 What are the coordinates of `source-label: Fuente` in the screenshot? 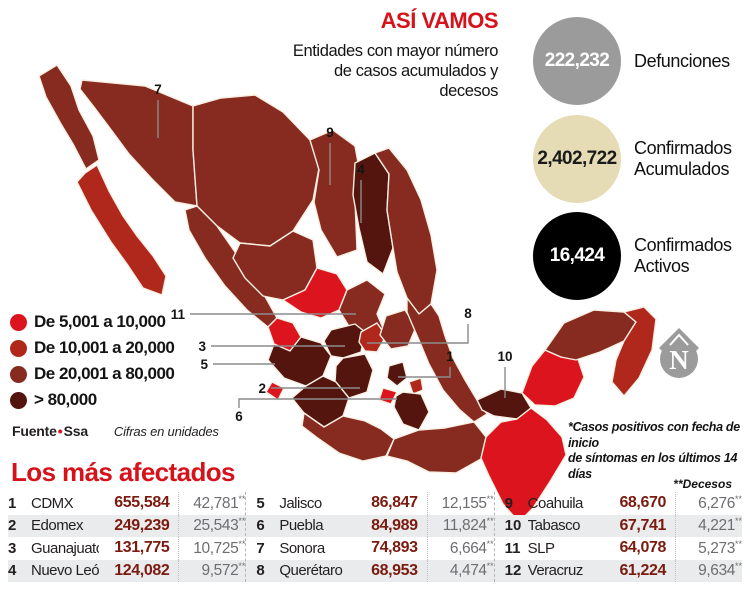 It's located at (34, 431).